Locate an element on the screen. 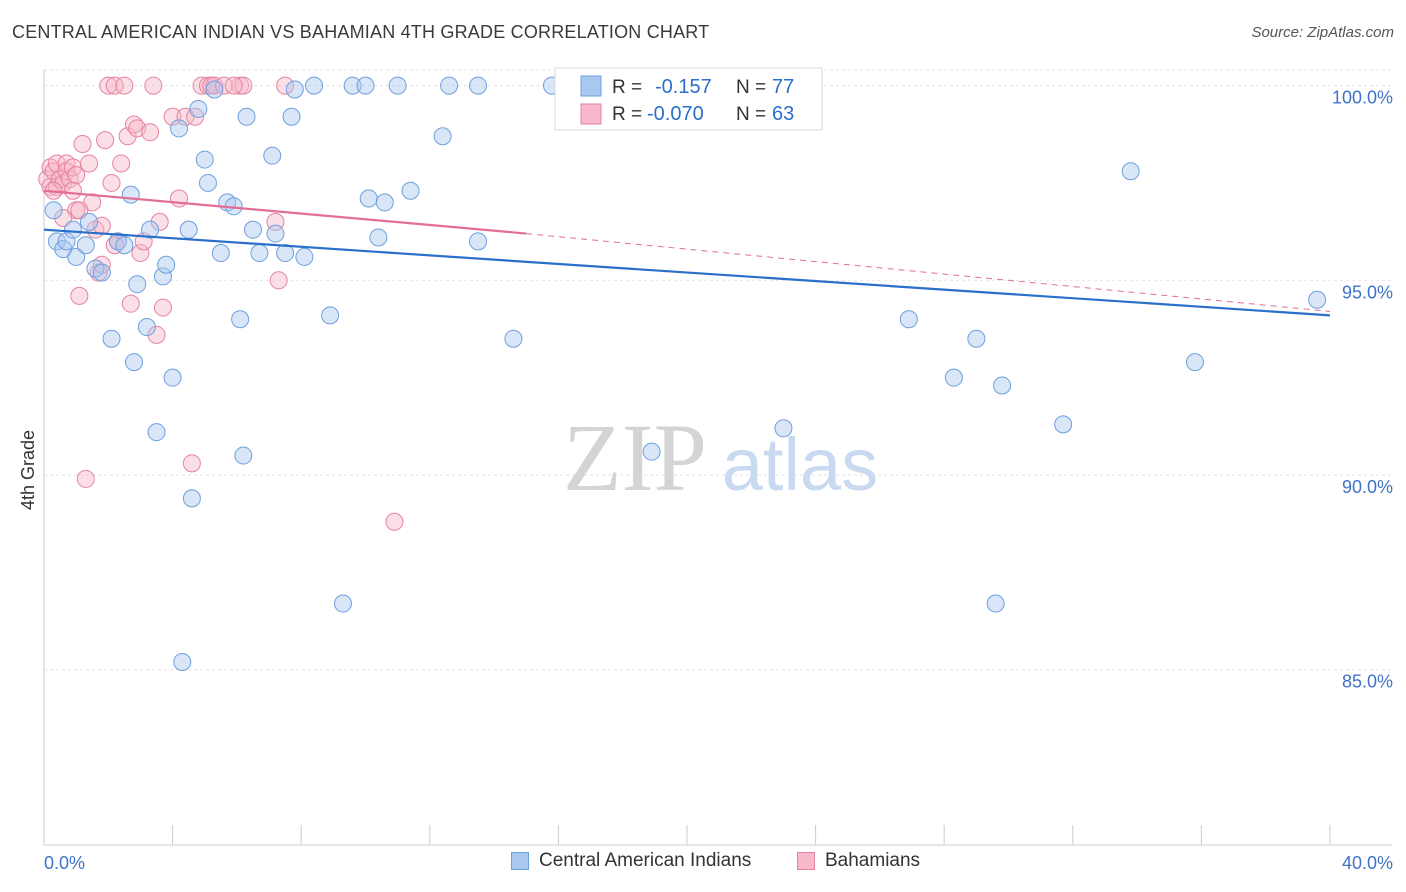 This screenshot has width=1406, height=892. legend-swatch-pink is located at coordinates (806, 861).